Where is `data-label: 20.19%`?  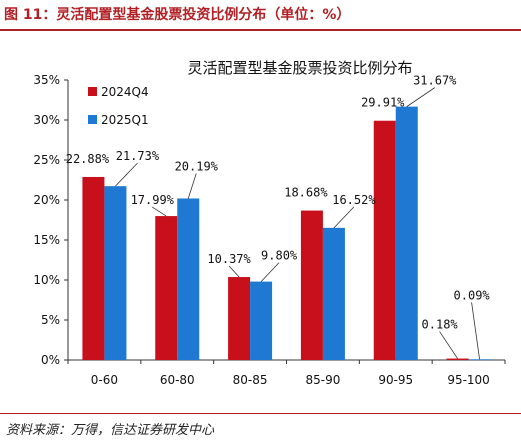 data-label: 20.19% is located at coordinates (197, 166).